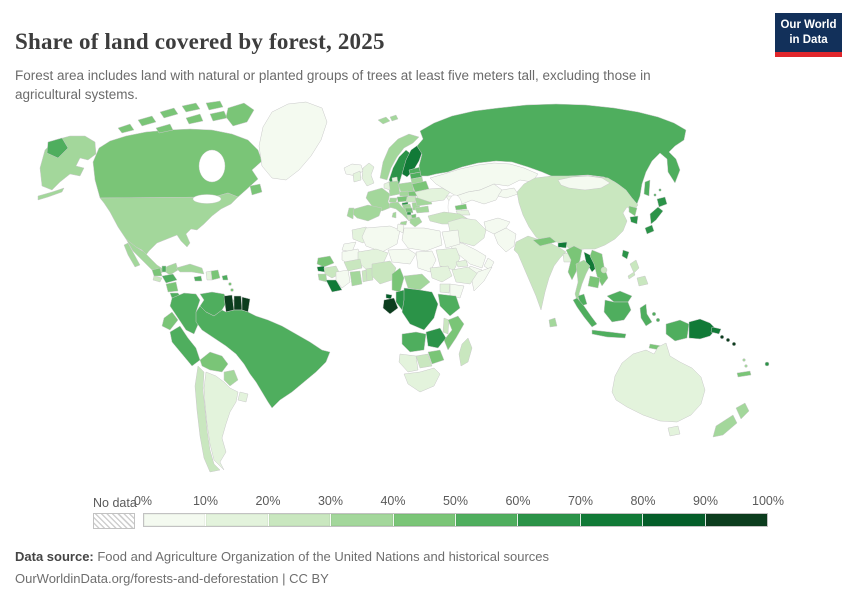 This screenshot has width=850, height=600. Describe the element at coordinates (744, 374) in the screenshot. I see `country-new-caledonia` at that location.